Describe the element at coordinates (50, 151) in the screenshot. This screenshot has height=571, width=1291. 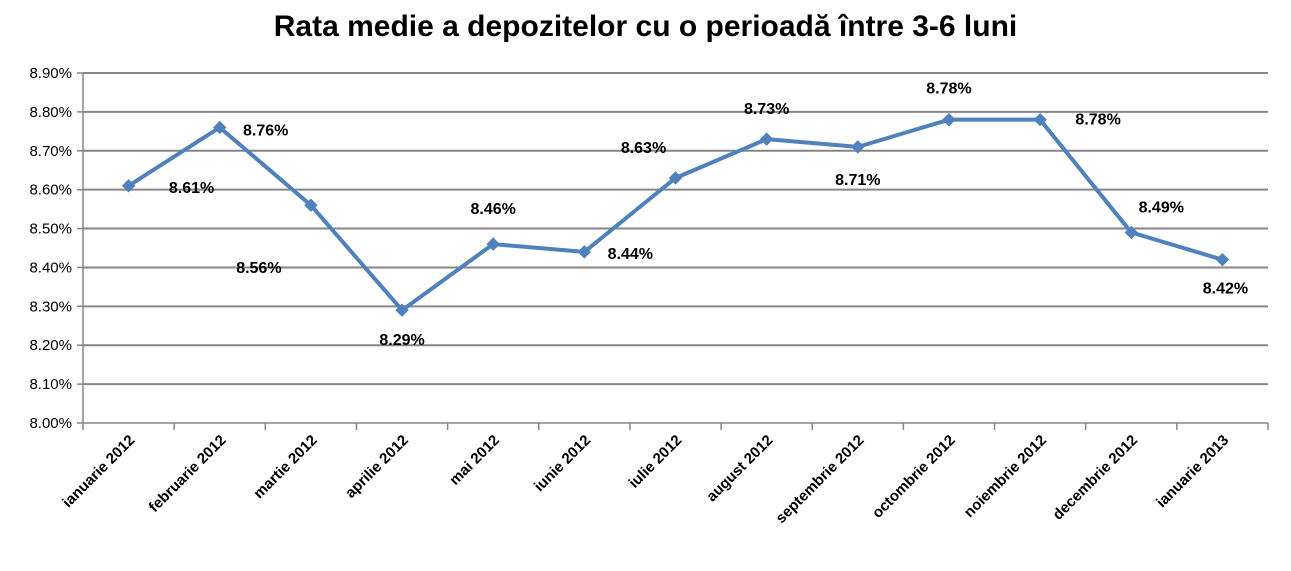
I see `y-tick-label: 8.70%` at that location.